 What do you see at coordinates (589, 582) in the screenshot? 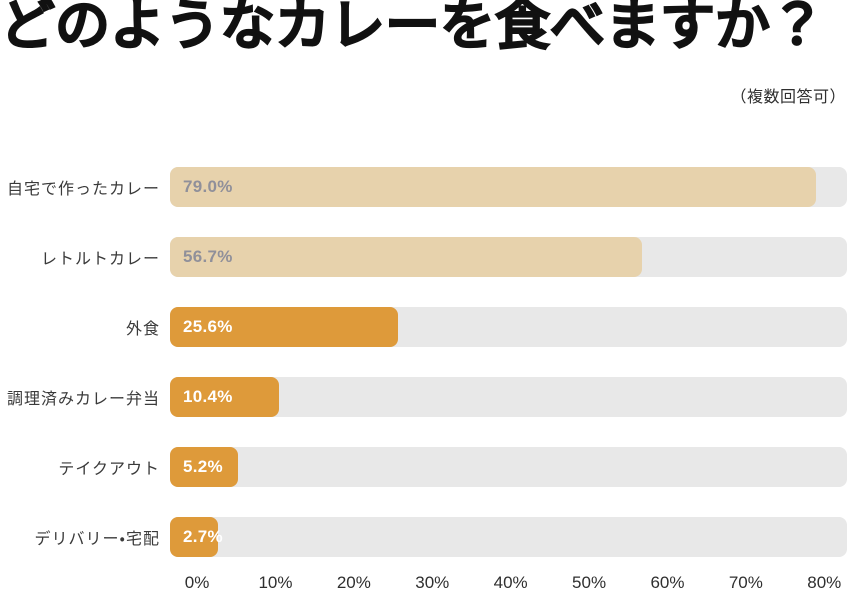
I see `x-axis-tick-label: 50%` at bounding box center [589, 582].